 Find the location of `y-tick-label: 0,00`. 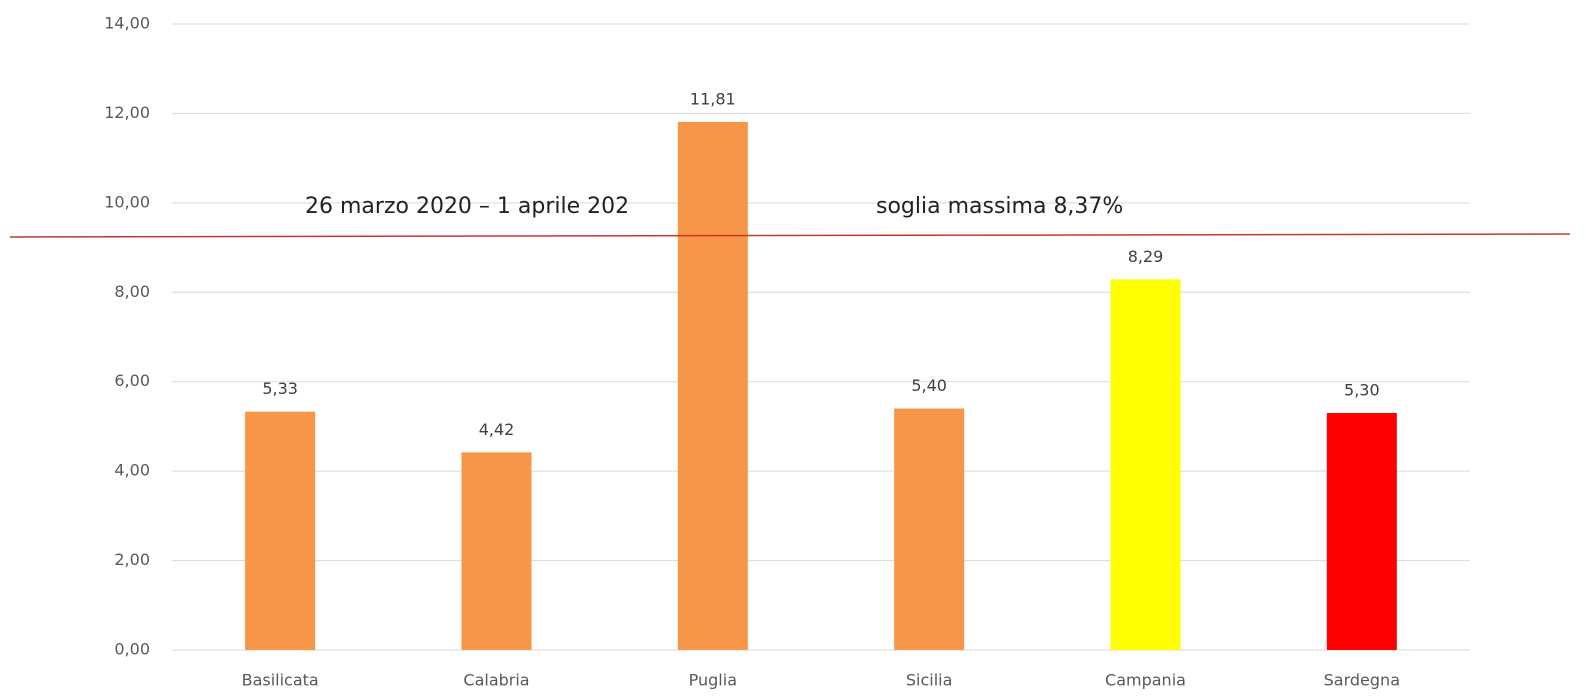

y-tick-label: 0,00 is located at coordinates (132, 649).